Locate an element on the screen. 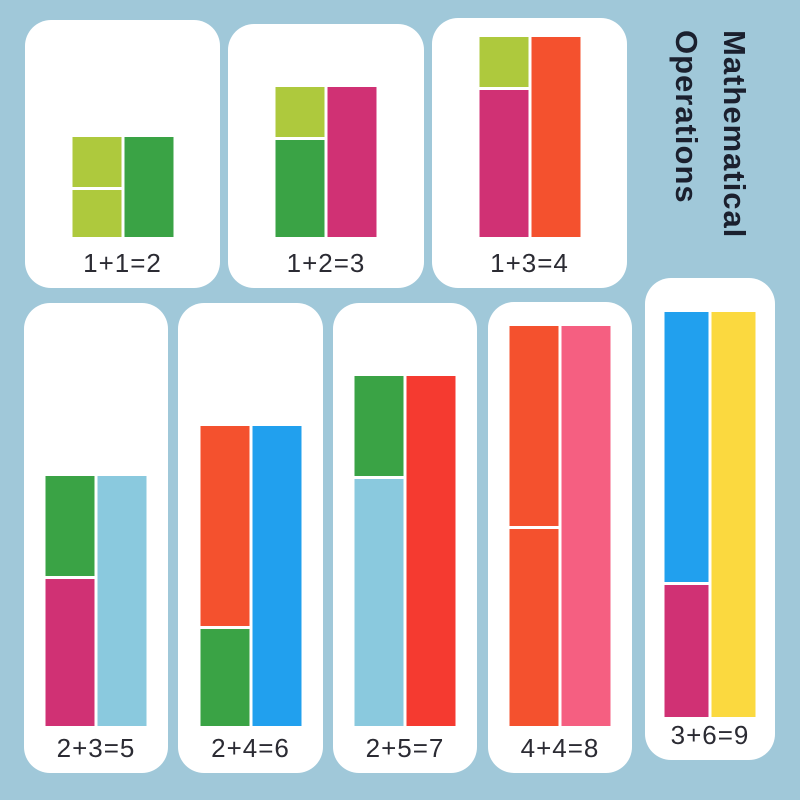 This screenshot has width=800, height=800. equation-label: 4+4=8 is located at coordinates (560, 748).